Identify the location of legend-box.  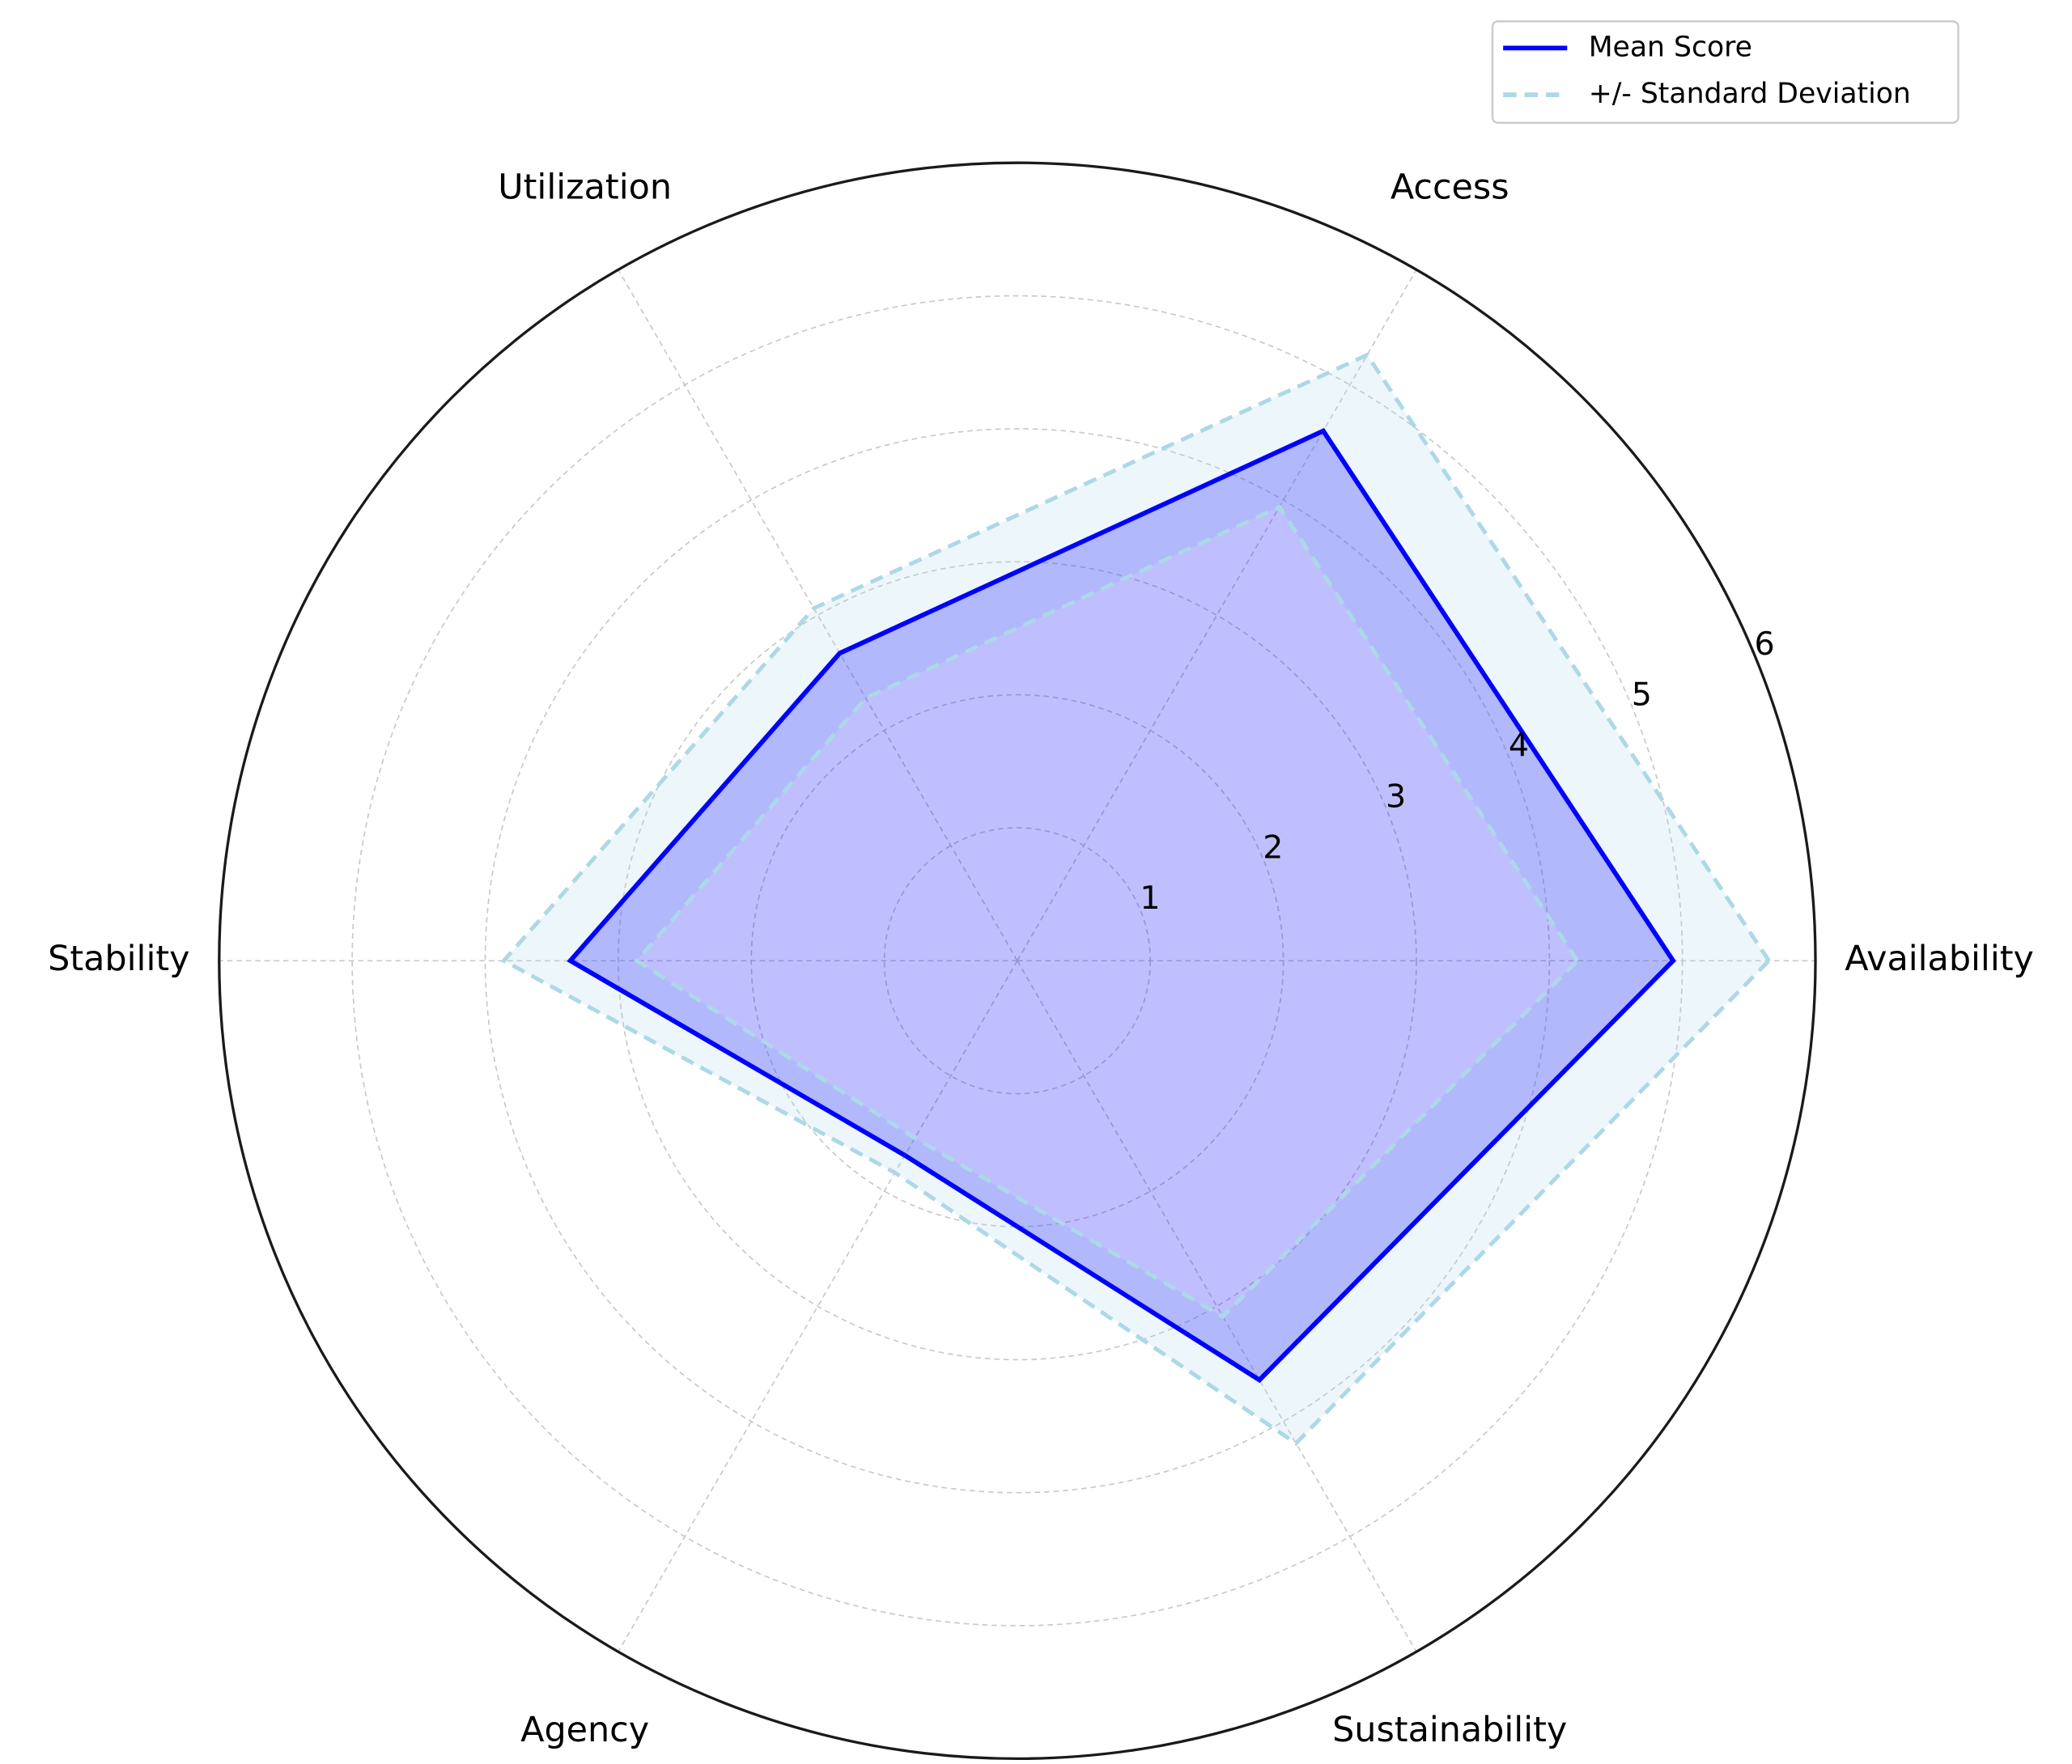
(1725, 72).